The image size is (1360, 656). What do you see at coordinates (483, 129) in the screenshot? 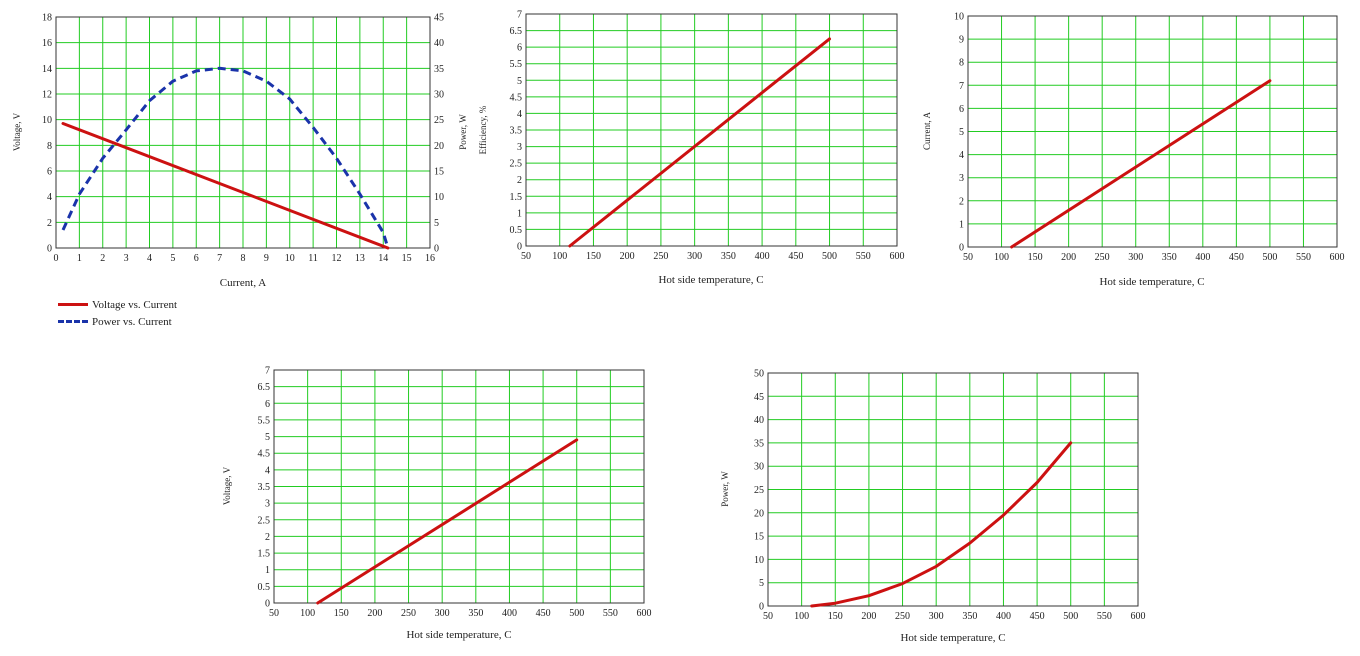
I see `y-axis-label: Efficiency, %` at bounding box center [483, 129].